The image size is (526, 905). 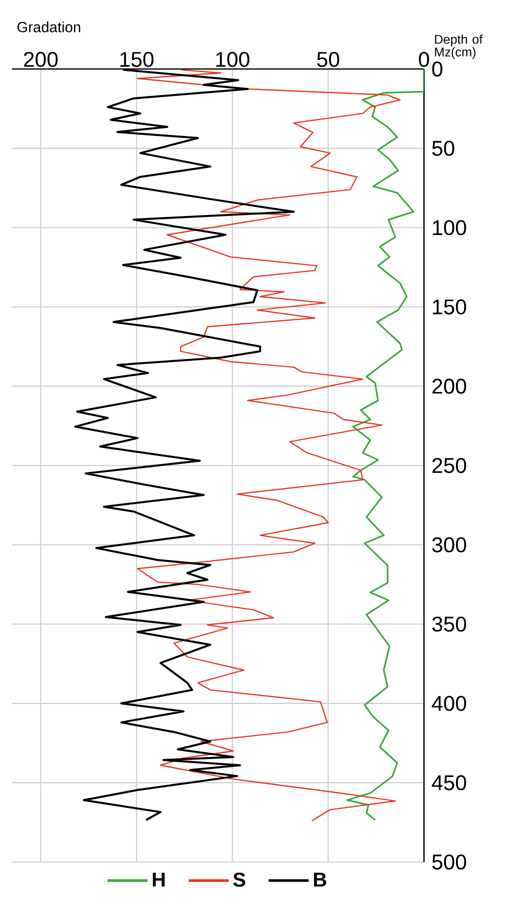 What do you see at coordinates (239, 879) in the screenshot?
I see `legend-label: S` at bounding box center [239, 879].